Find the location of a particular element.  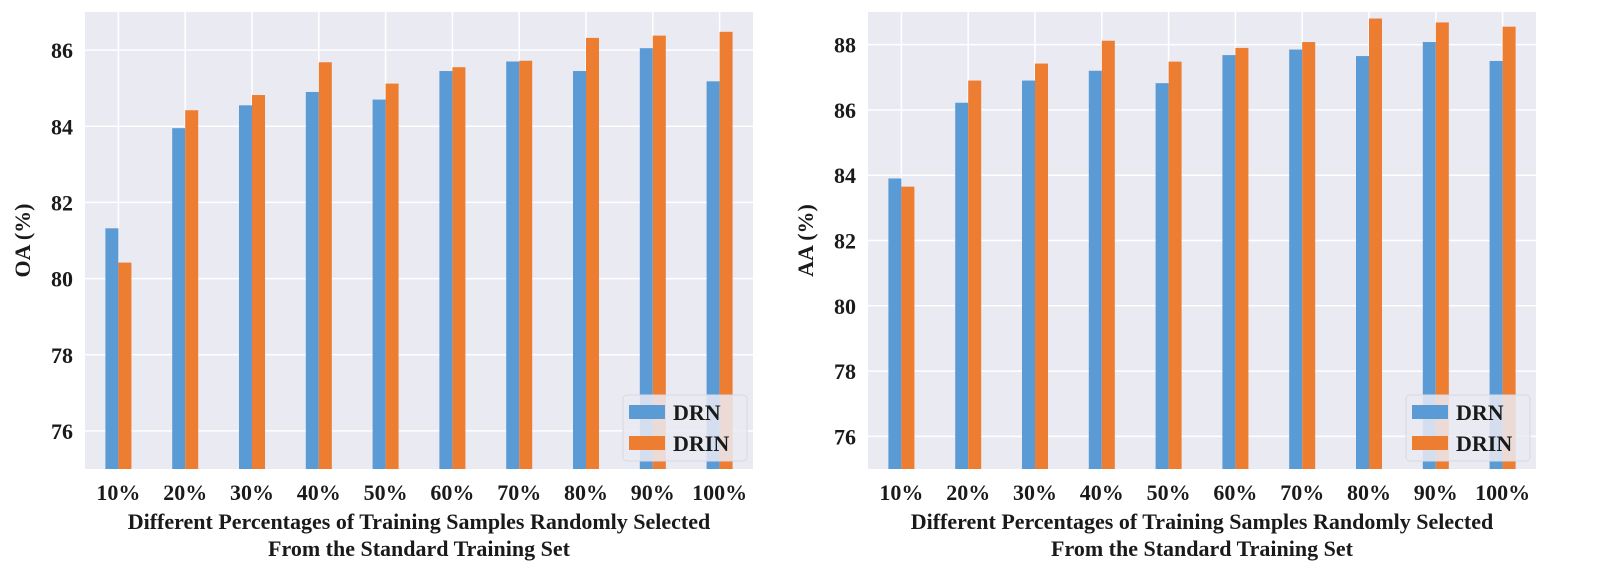

y-axis-label: AA (%) is located at coordinates (805, 240).